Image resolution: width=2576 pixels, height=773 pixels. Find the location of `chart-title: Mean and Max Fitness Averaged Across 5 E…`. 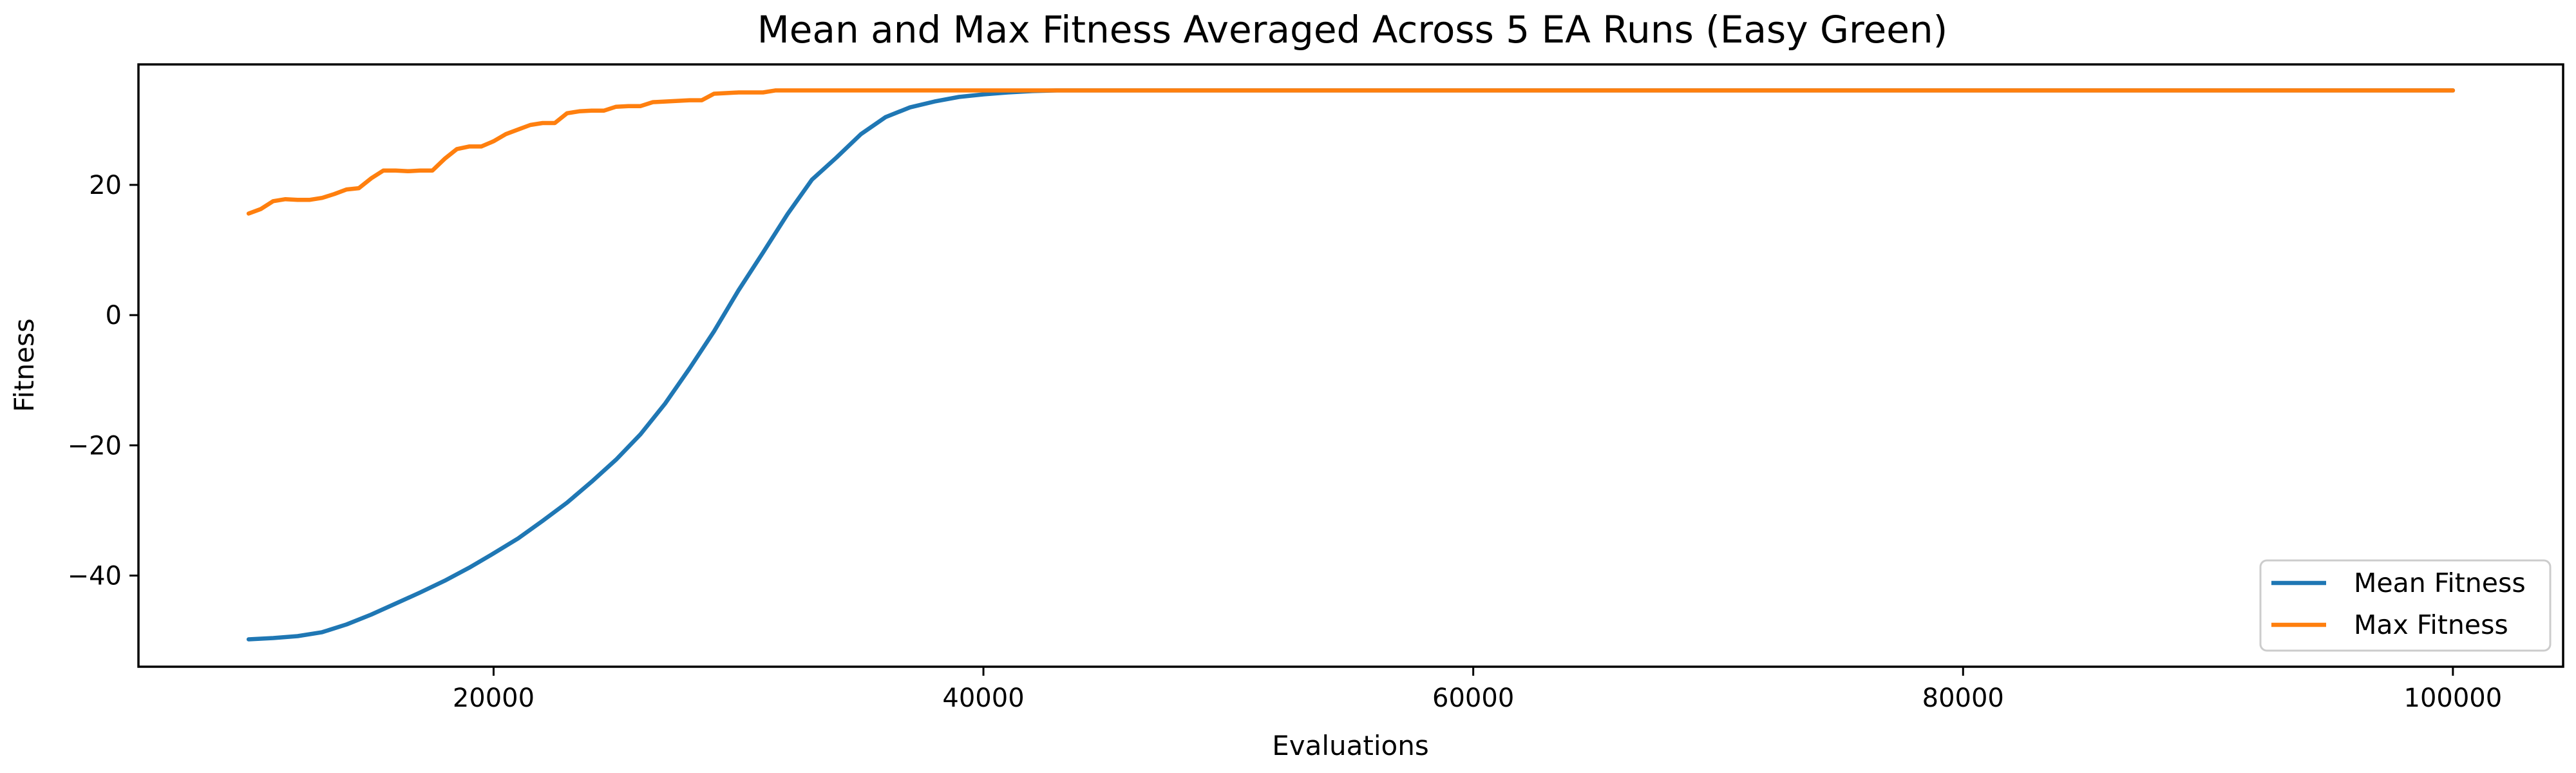

chart-title: Mean and Max Fitness Averaged Across 5 E… is located at coordinates (1352, 30).